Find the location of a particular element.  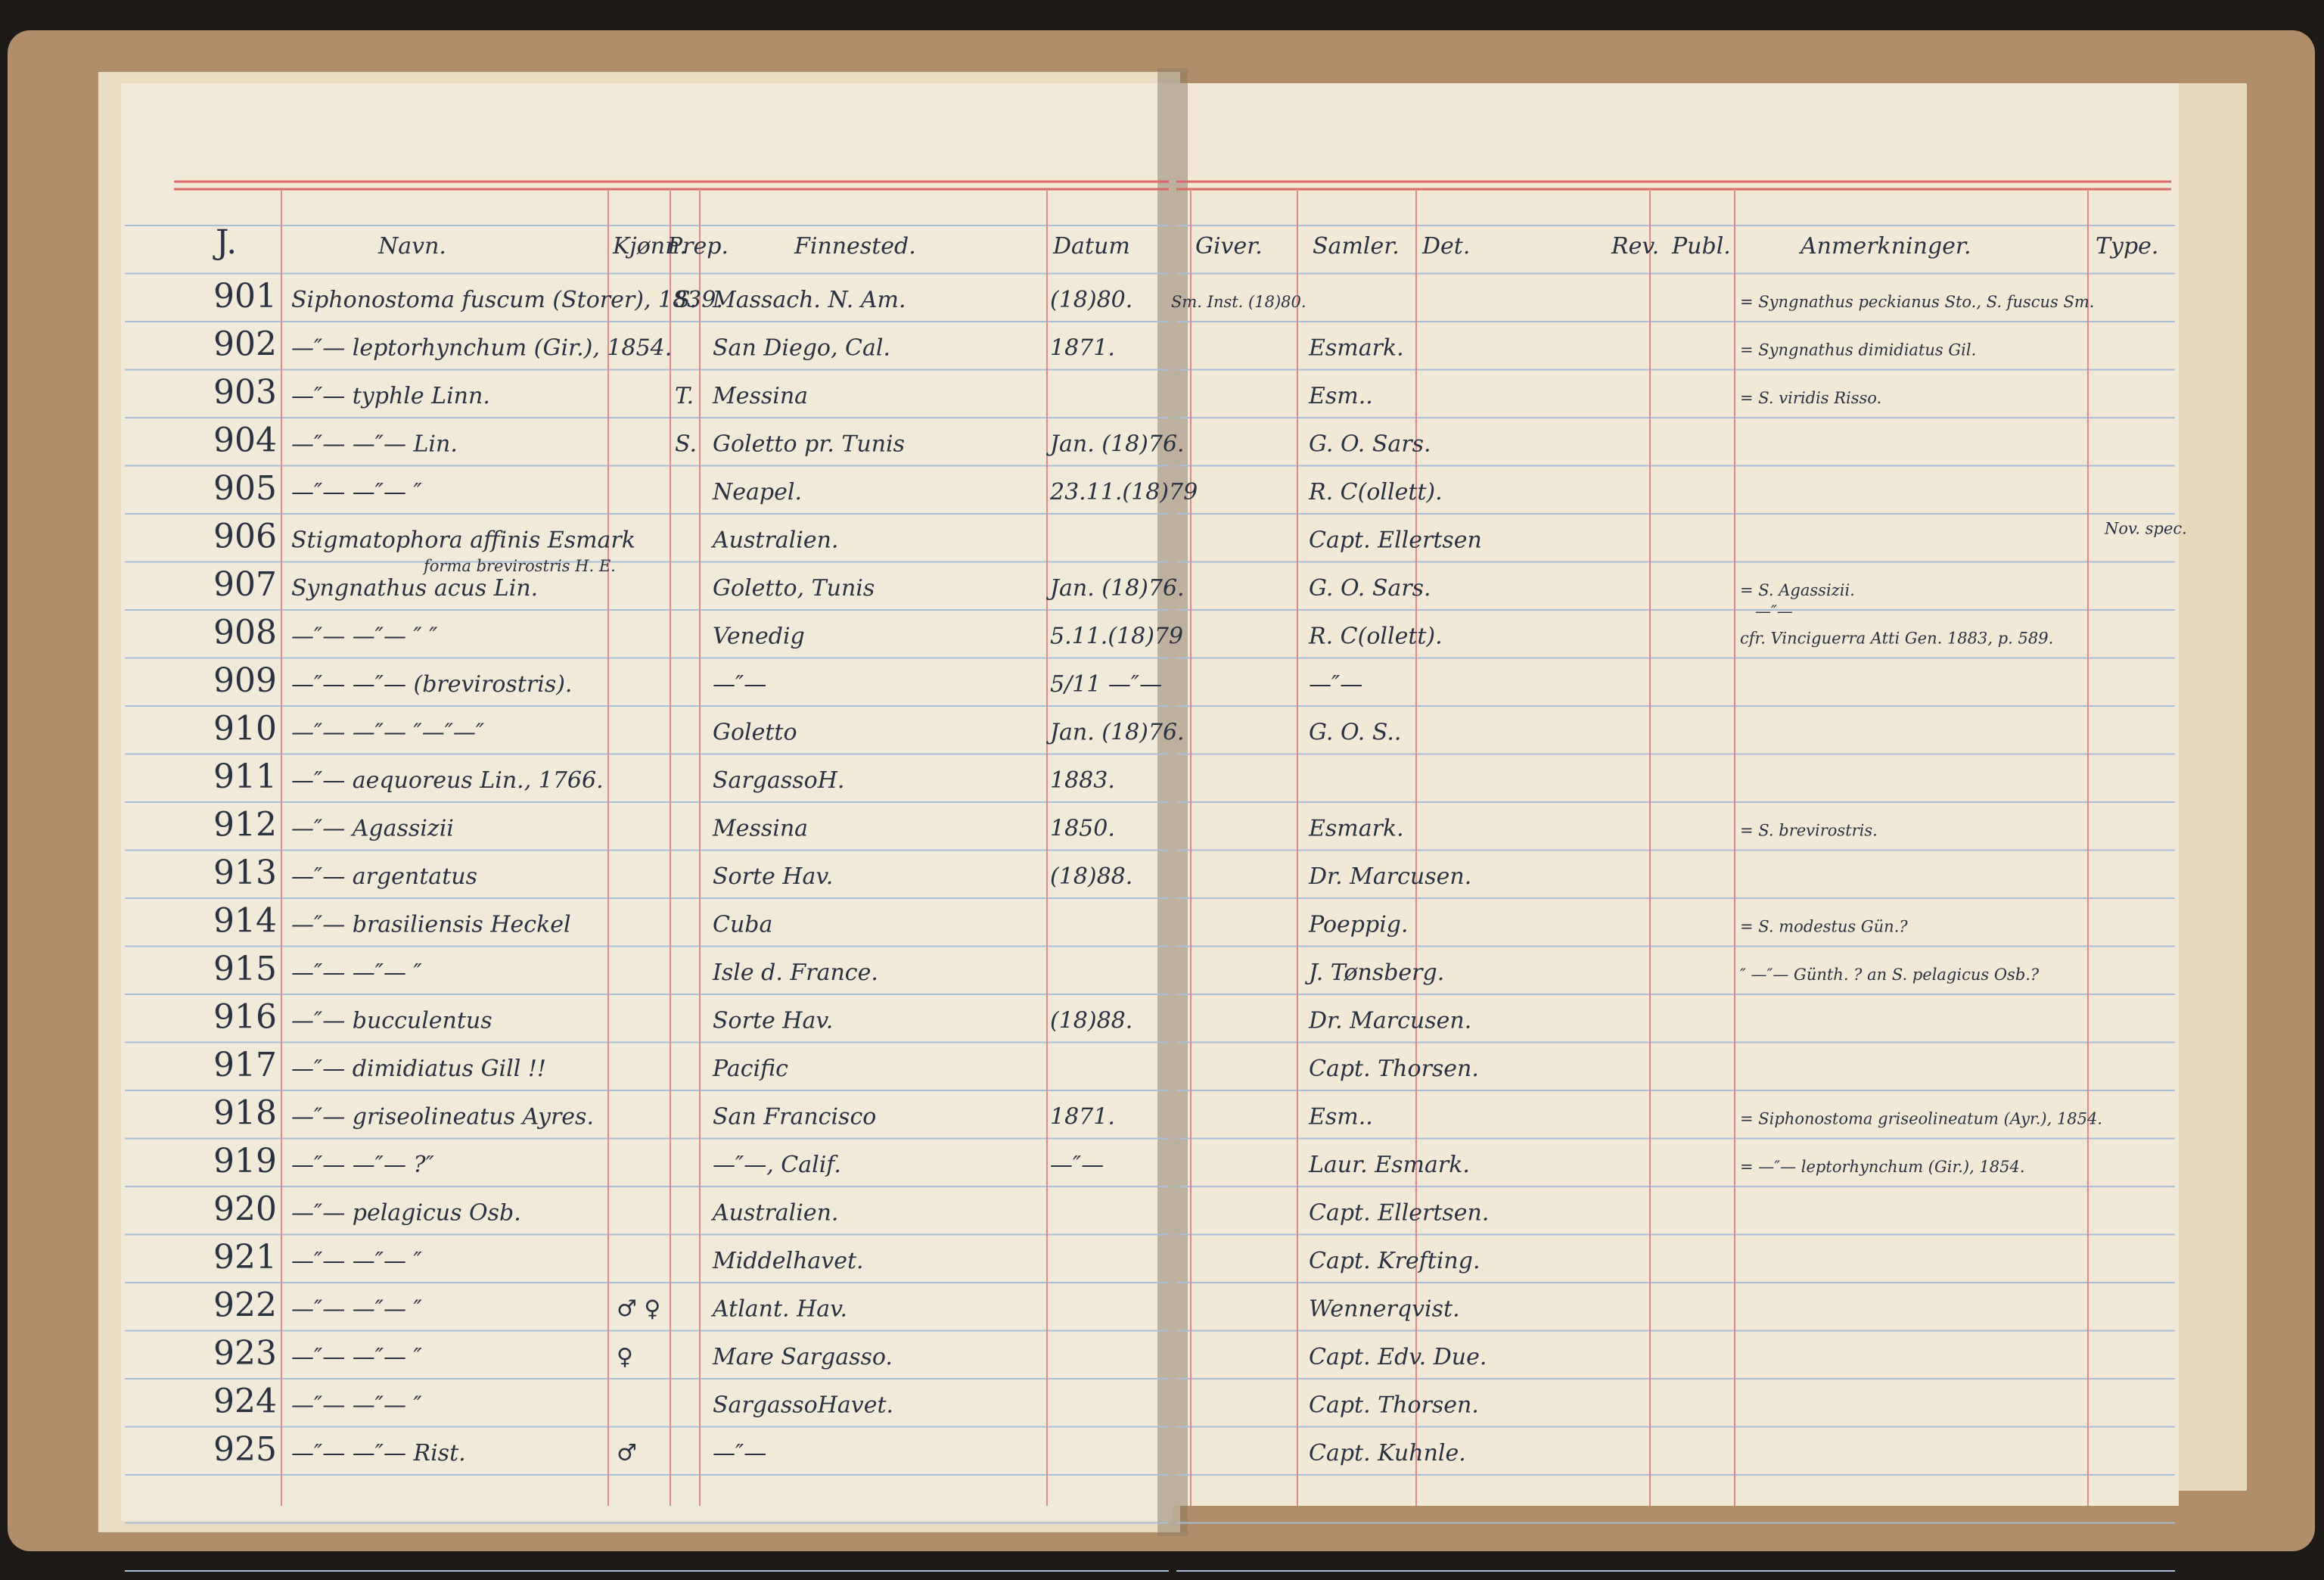

cell-samler: —″— is located at coordinates (1335, 684).